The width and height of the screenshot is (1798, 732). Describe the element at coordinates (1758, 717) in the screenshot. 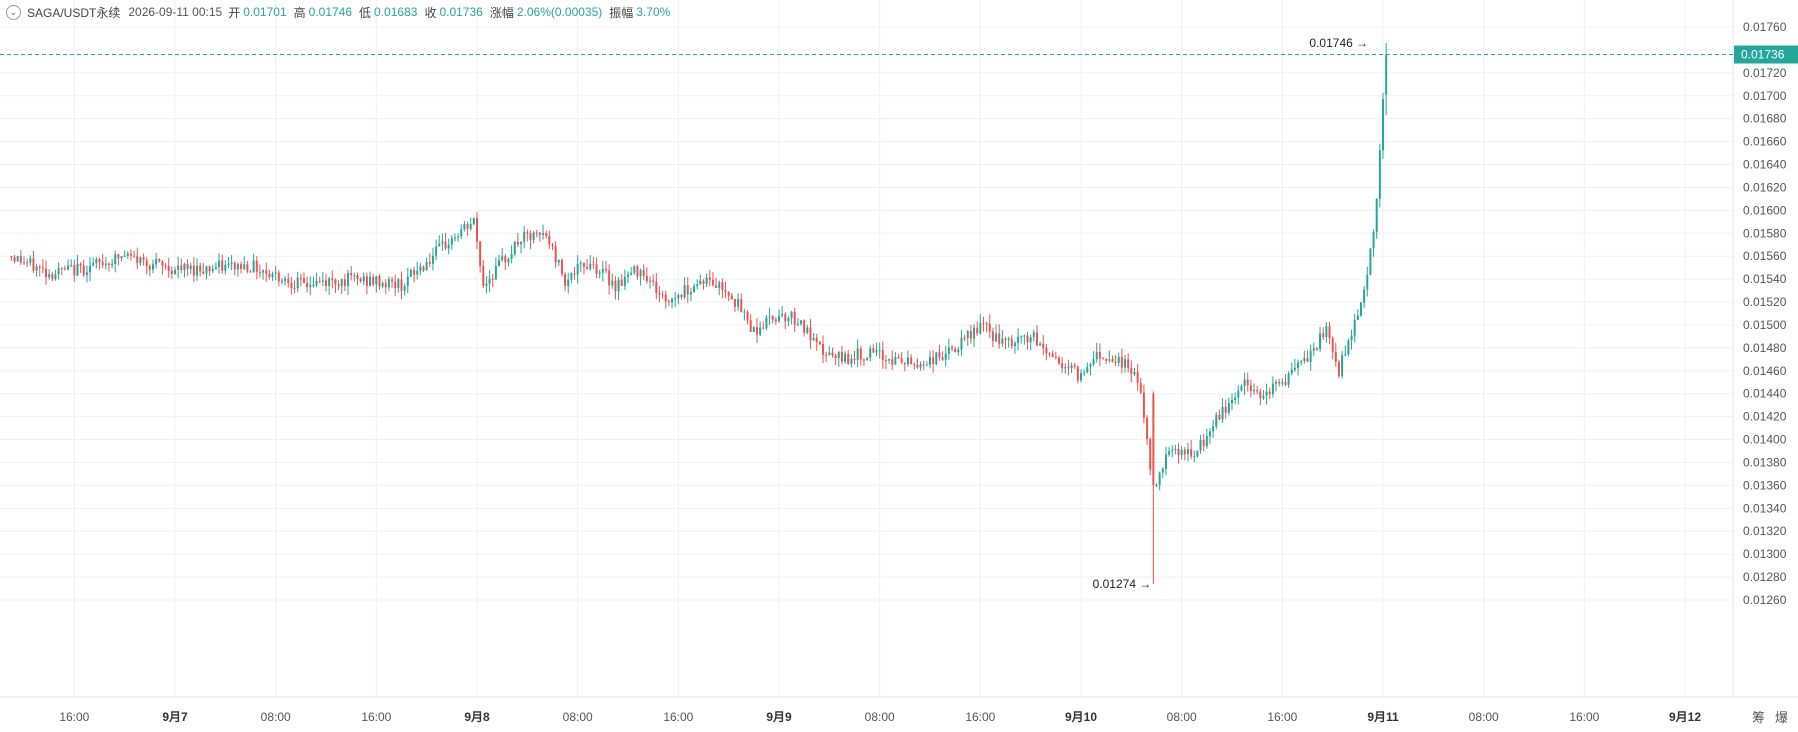

I see `chips-distribution-button: 筹` at that location.